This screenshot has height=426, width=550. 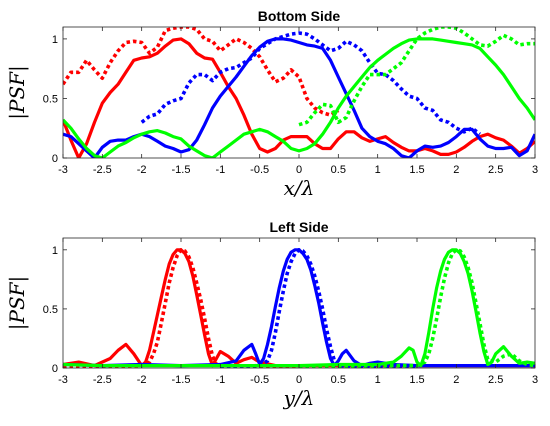 What do you see at coordinates (299, 16) in the screenshot?
I see `chart-title: Bottom Side` at bounding box center [299, 16].